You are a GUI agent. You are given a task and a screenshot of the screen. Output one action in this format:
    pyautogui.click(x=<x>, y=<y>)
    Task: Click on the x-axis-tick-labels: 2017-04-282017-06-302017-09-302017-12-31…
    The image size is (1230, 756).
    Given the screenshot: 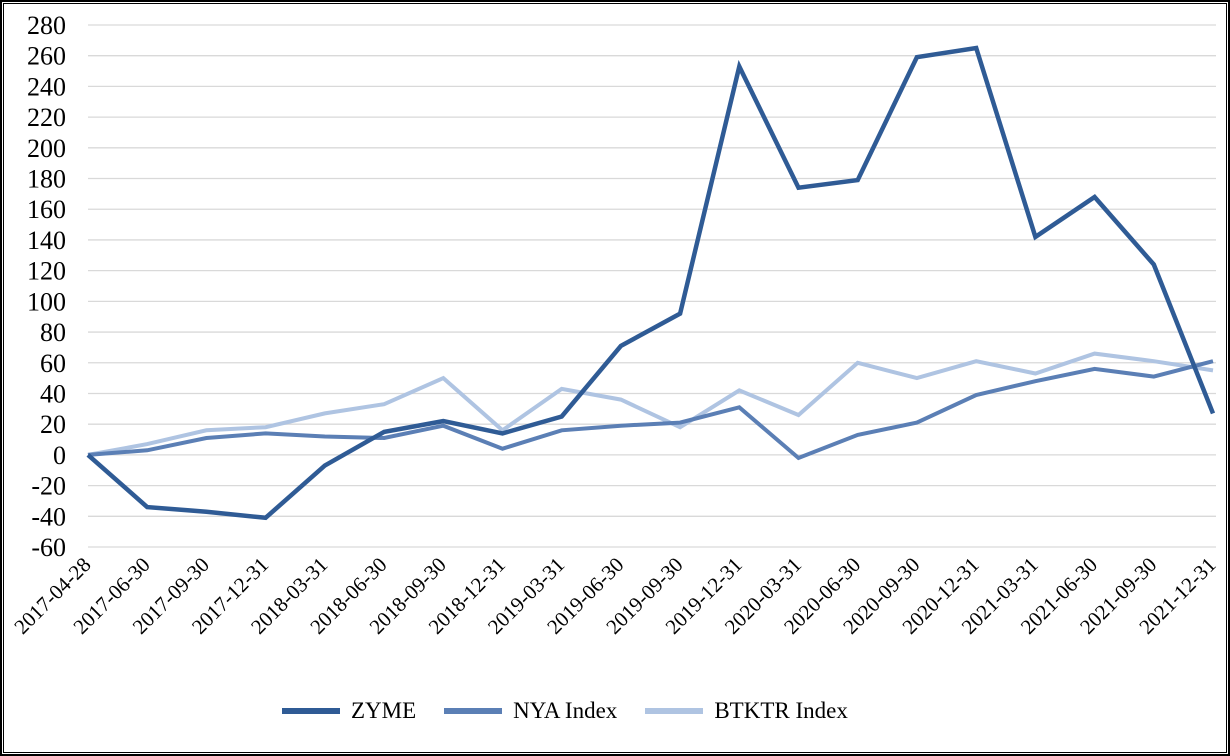 What is the action you would take?
    pyautogui.click(x=614, y=596)
    